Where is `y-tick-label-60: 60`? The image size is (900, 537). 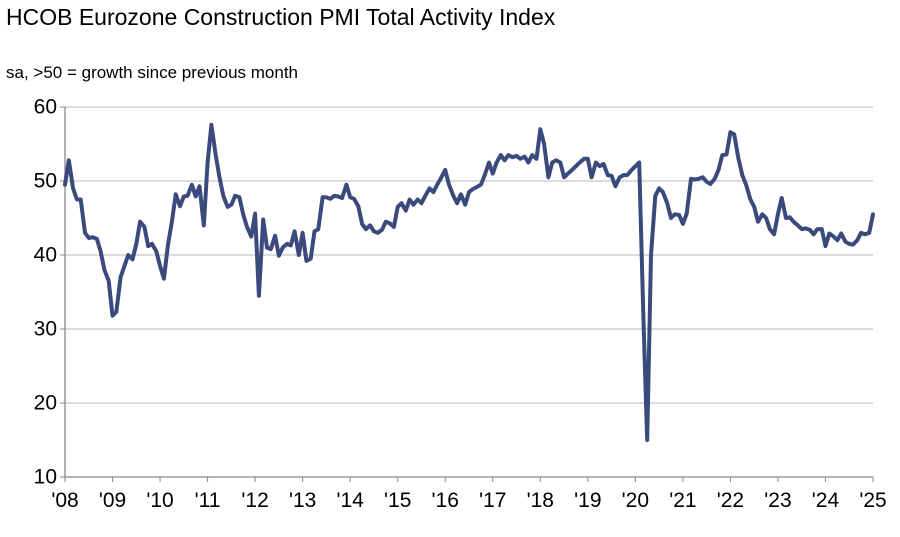
y-tick-label-60: 60 is located at coordinates (45, 107).